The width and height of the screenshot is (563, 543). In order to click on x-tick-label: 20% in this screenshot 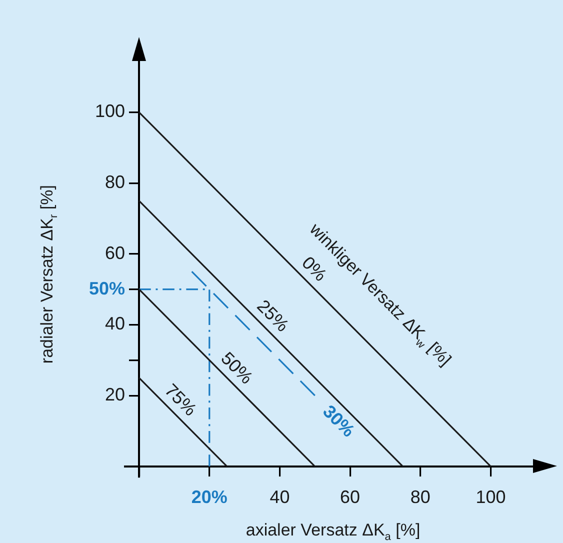, I will do `click(209, 497)`.